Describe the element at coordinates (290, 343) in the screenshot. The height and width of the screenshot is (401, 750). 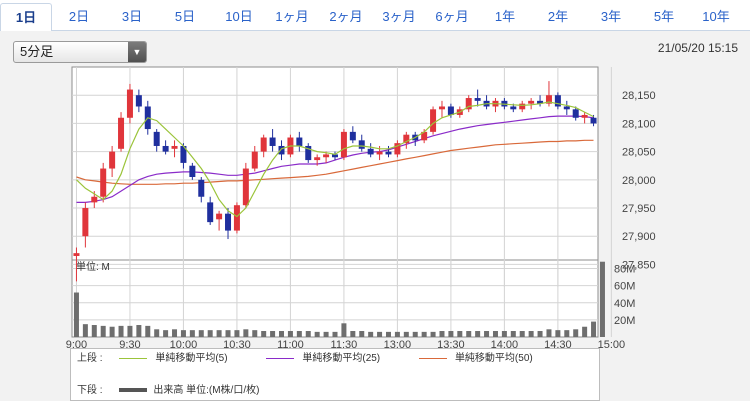
I see `x-tick-label: 11:00` at that location.